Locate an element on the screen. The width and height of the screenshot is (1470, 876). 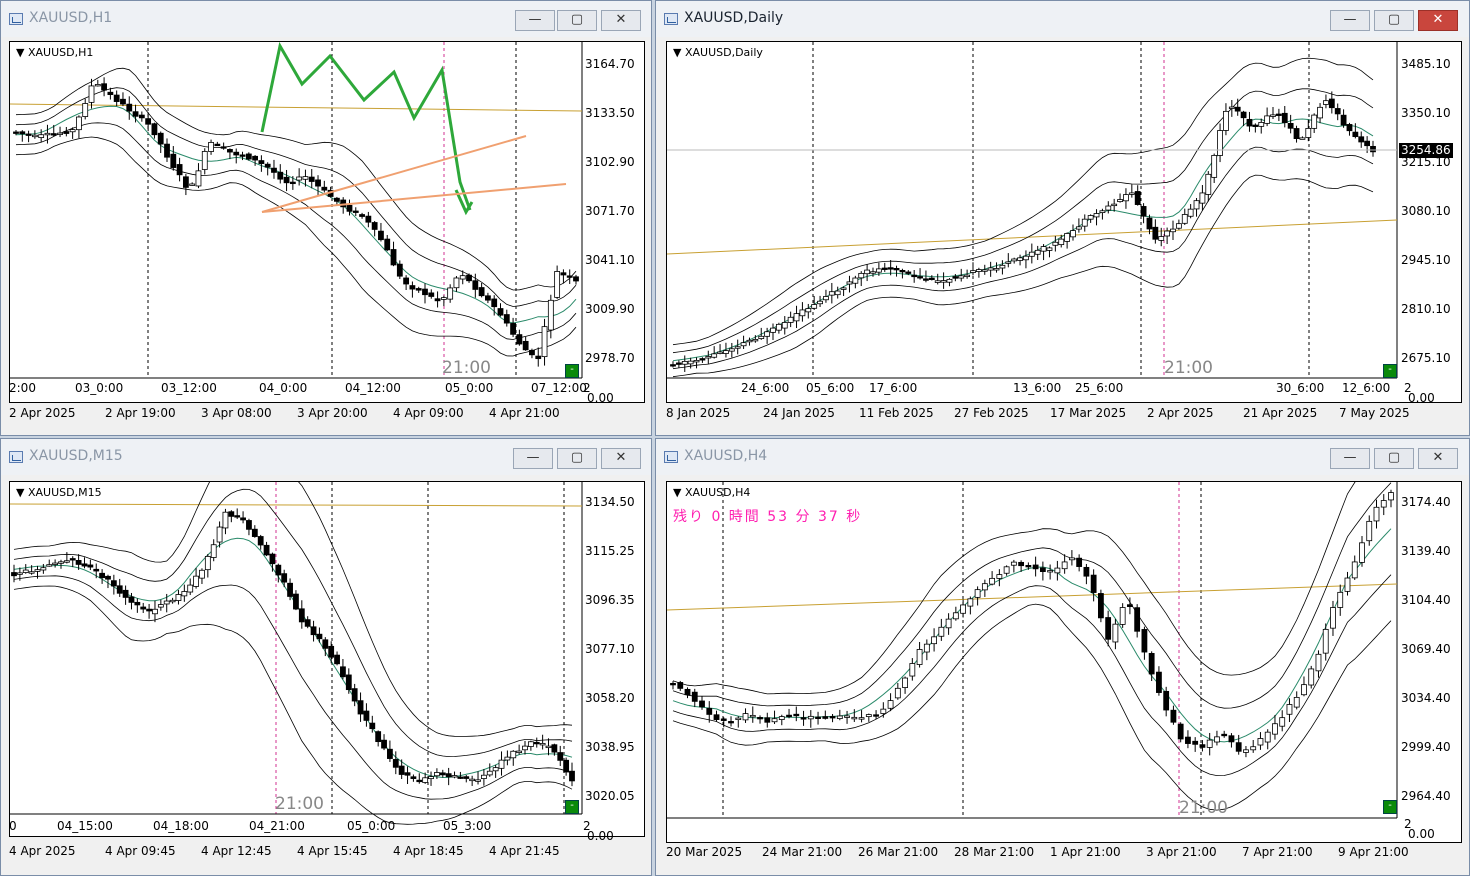
price-label: 3041.10 is located at coordinates (610, 260).